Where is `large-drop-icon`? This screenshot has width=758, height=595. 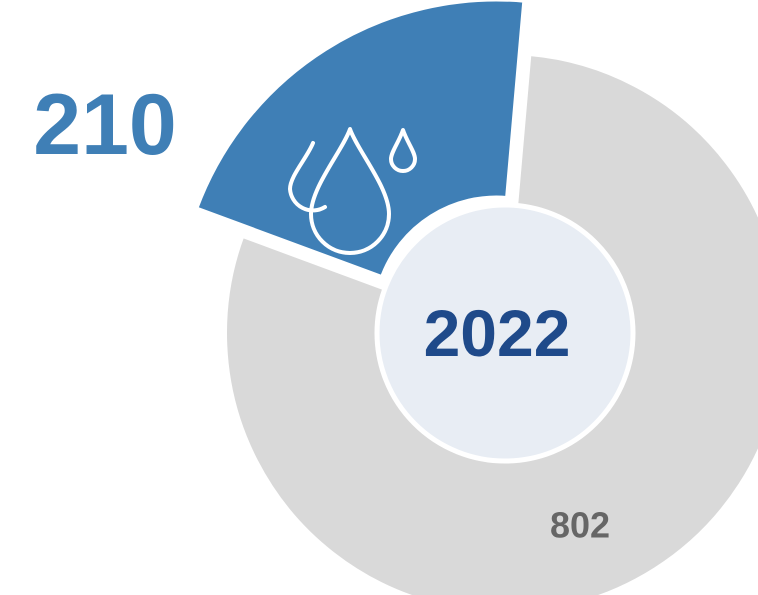 large-drop-icon is located at coordinates (350, 191).